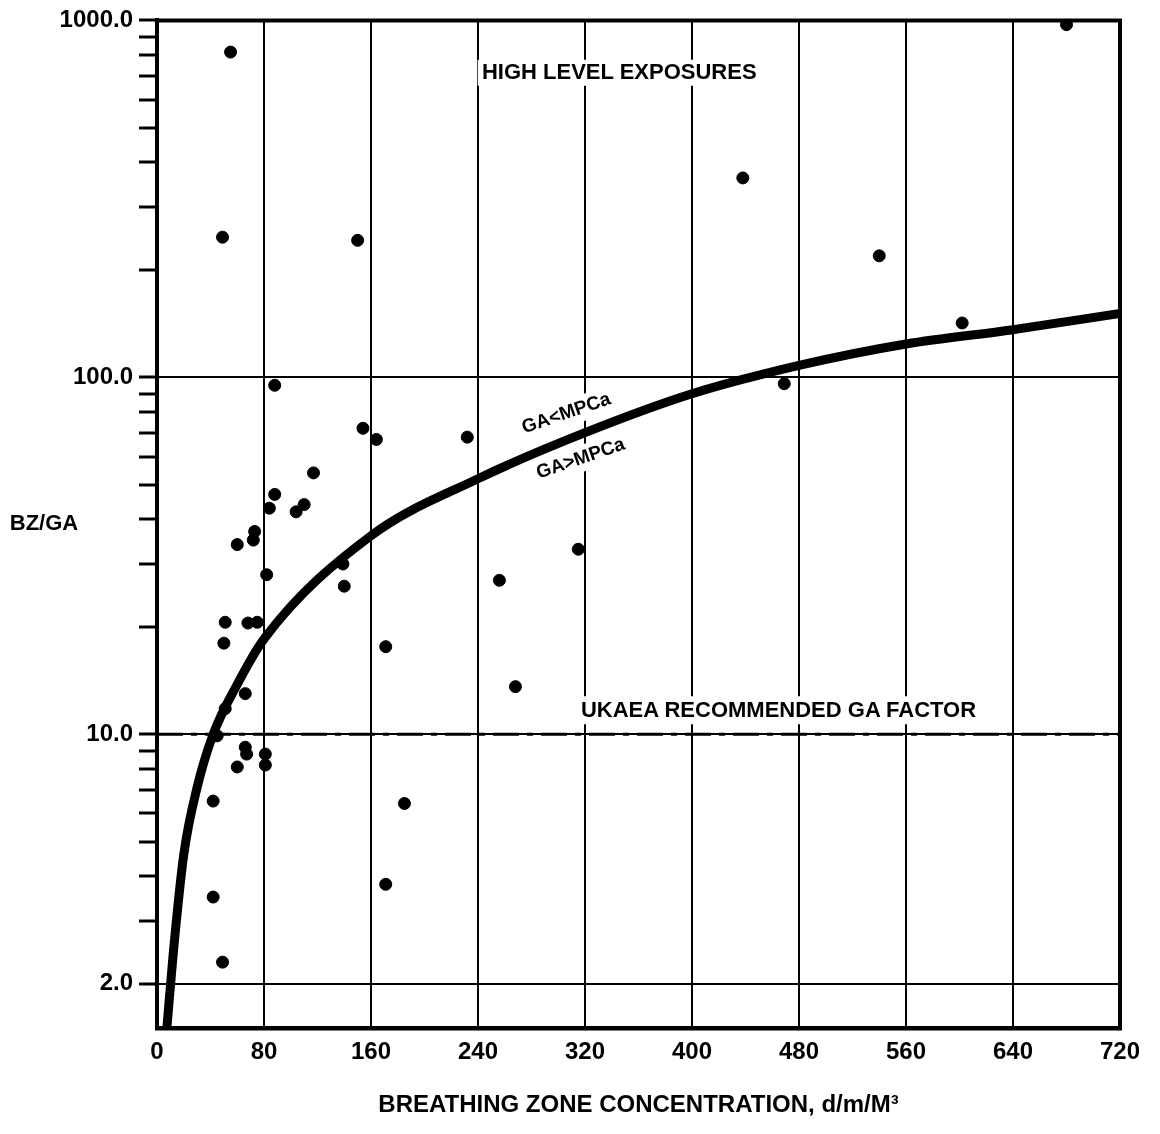  I want to click on x-tick-label: 240, so click(478, 1051).